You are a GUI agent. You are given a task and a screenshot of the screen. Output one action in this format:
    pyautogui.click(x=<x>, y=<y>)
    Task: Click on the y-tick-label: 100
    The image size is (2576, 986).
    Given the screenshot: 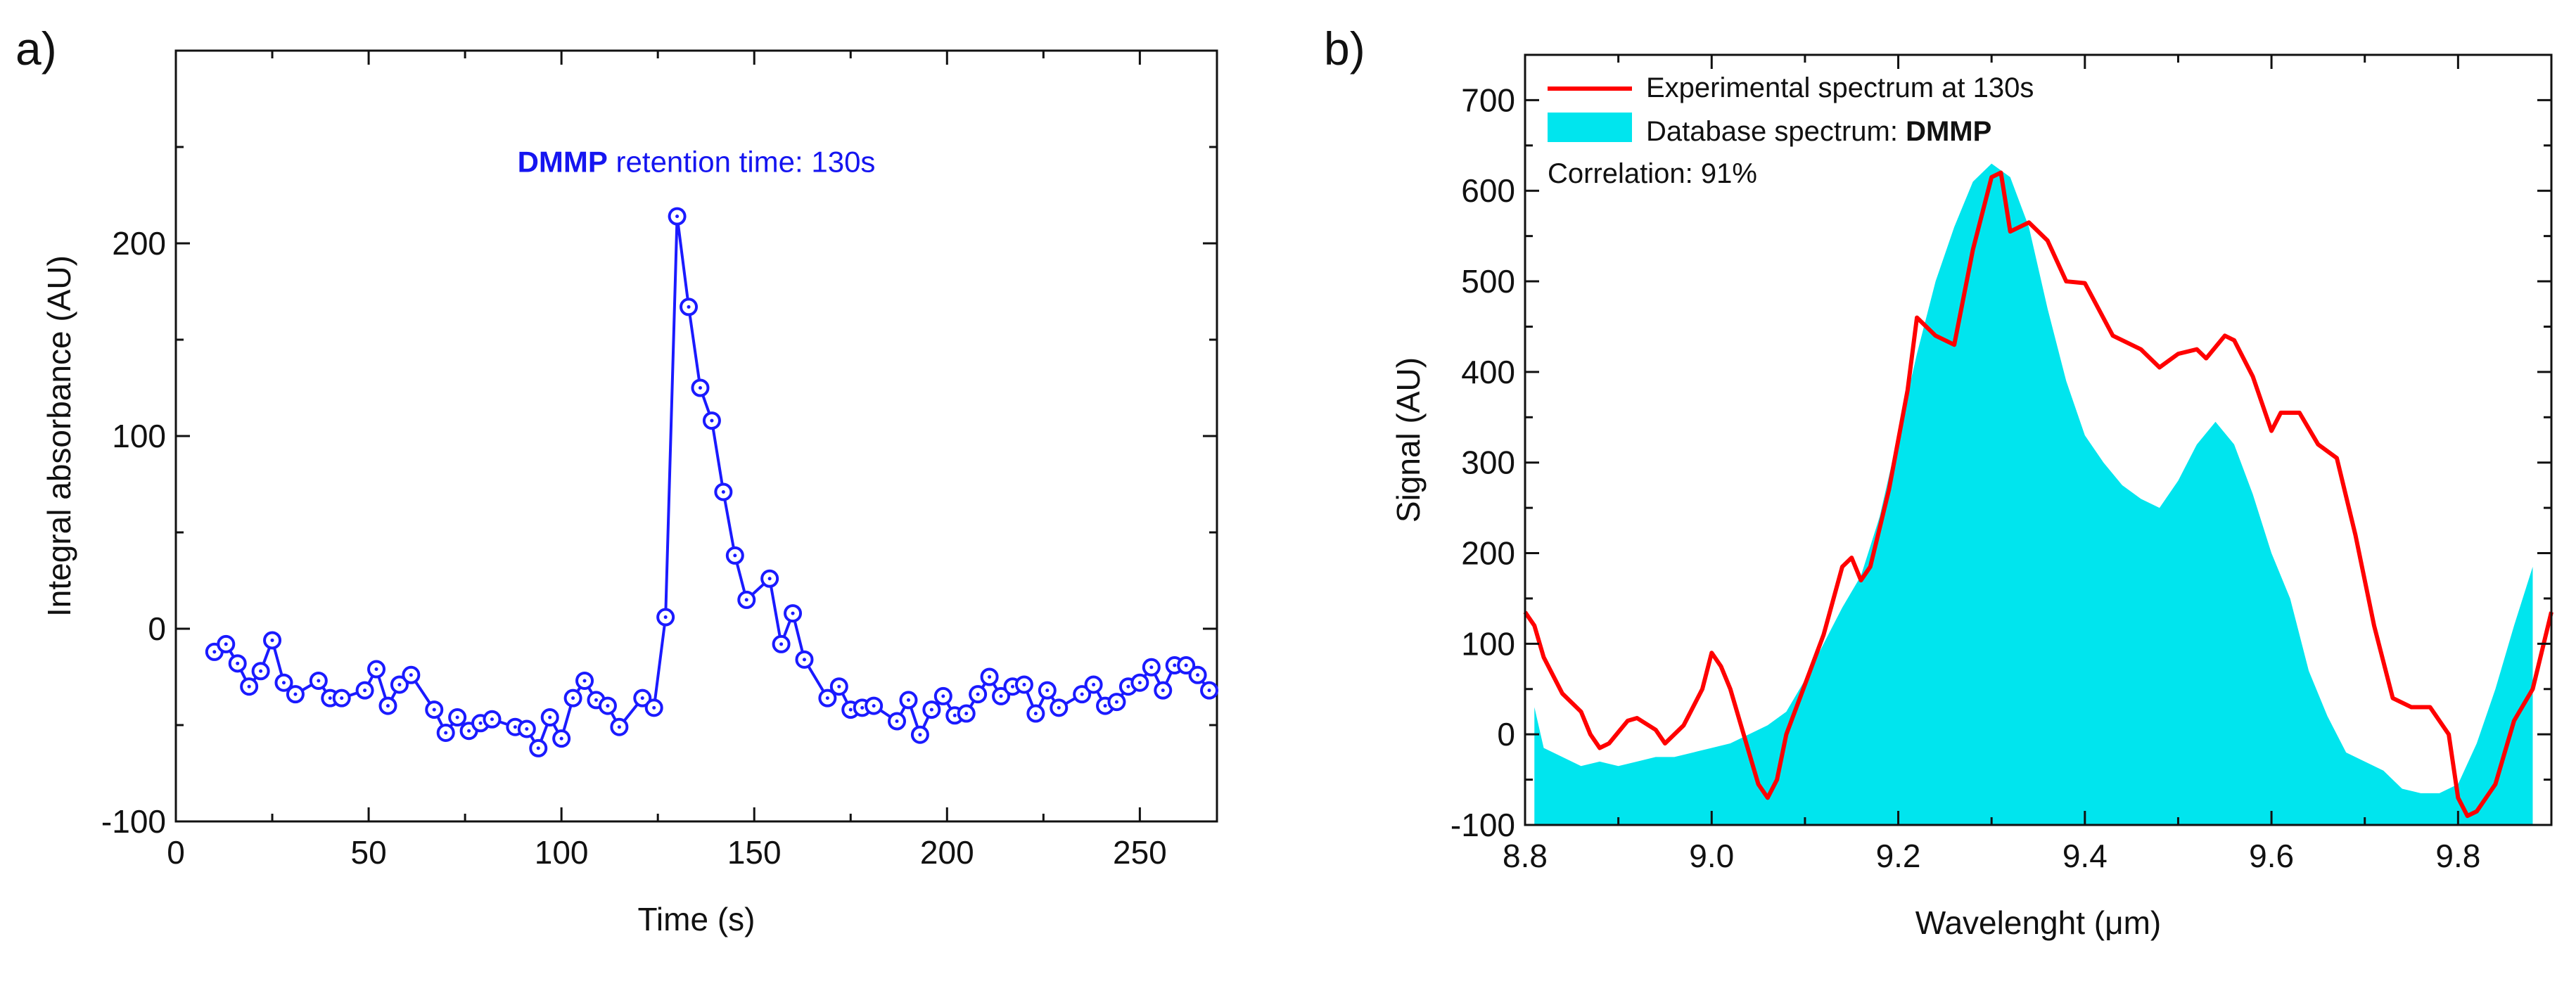 What is the action you would take?
    pyautogui.click(x=139, y=436)
    